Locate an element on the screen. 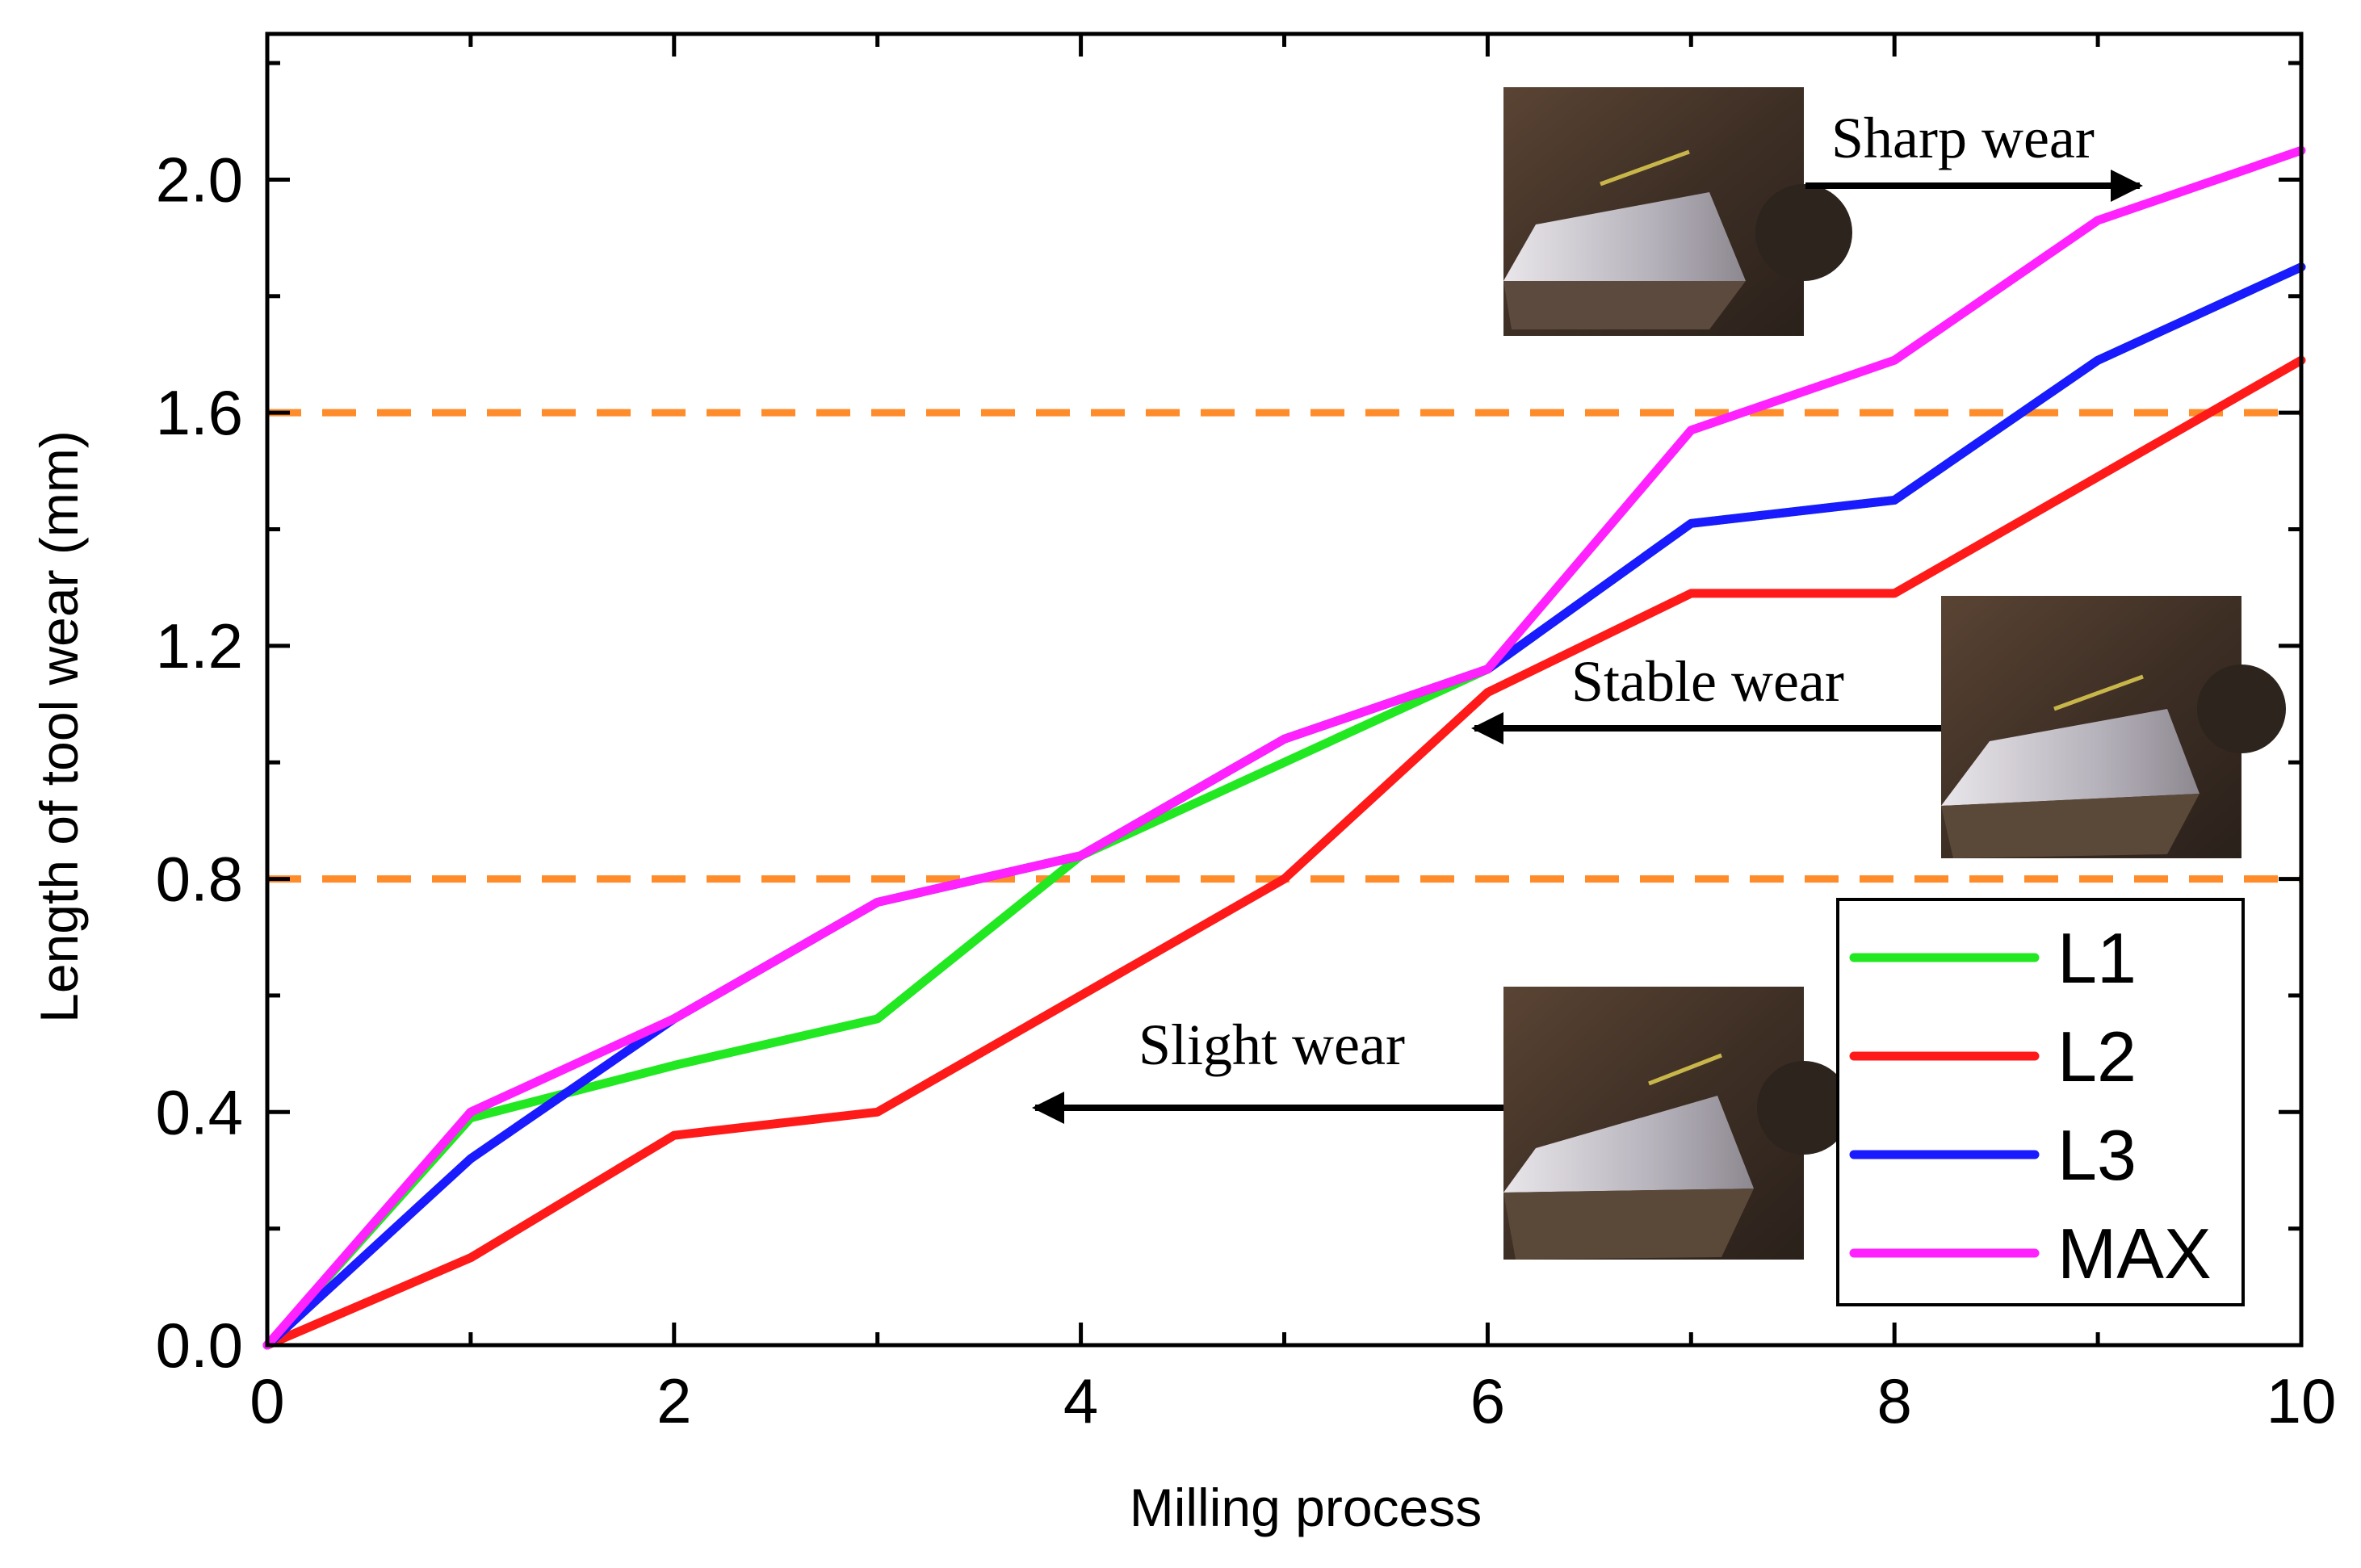  x-tick-label: 2 is located at coordinates (673, 1400).